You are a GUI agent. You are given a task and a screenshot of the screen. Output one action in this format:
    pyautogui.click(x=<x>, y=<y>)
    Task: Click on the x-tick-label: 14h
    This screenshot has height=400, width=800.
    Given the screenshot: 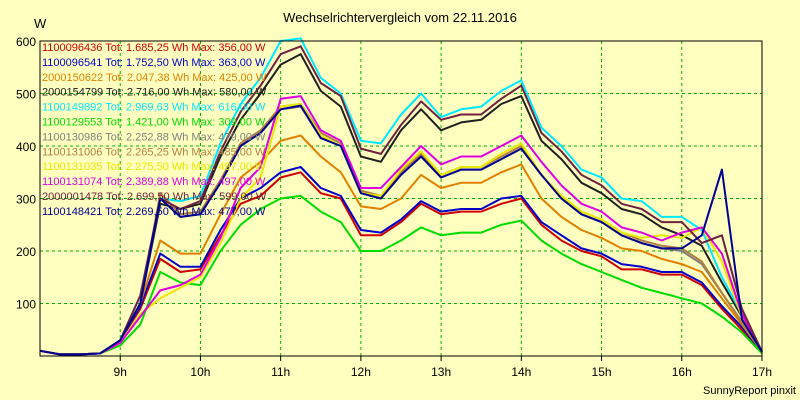 What is the action you would take?
    pyautogui.click(x=521, y=372)
    